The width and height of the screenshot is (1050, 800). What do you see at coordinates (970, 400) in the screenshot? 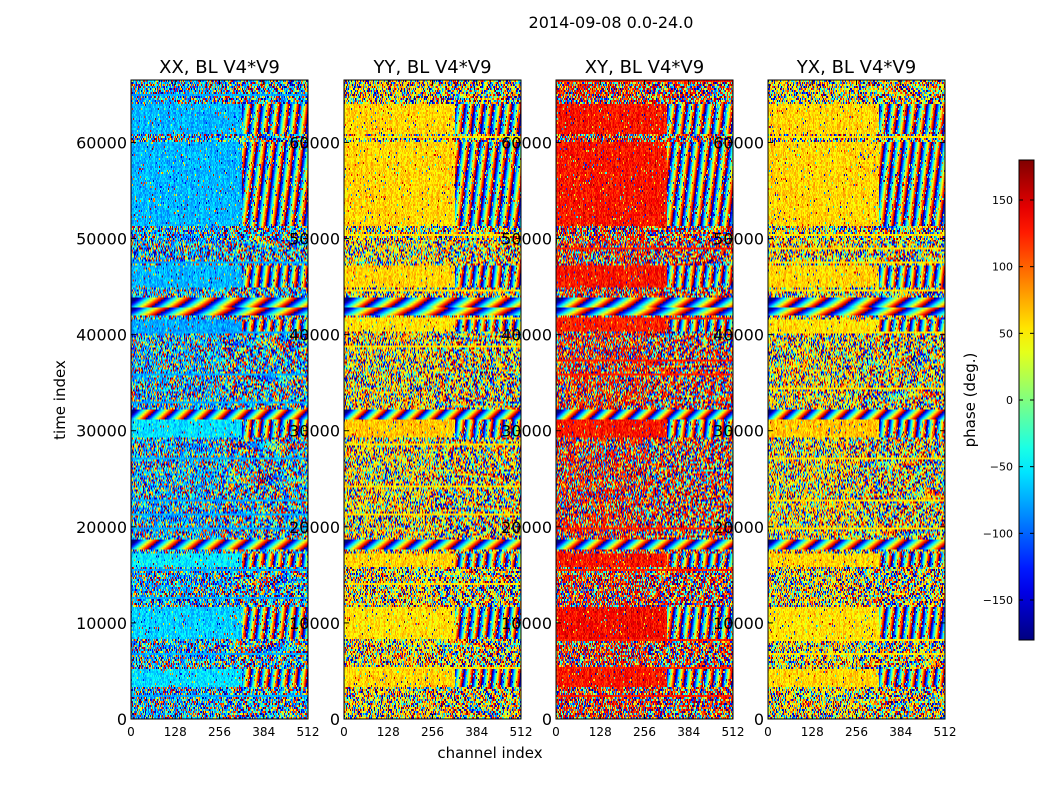
I see `colorbar-label: phase (deg.)` at bounding box center [970, 400].